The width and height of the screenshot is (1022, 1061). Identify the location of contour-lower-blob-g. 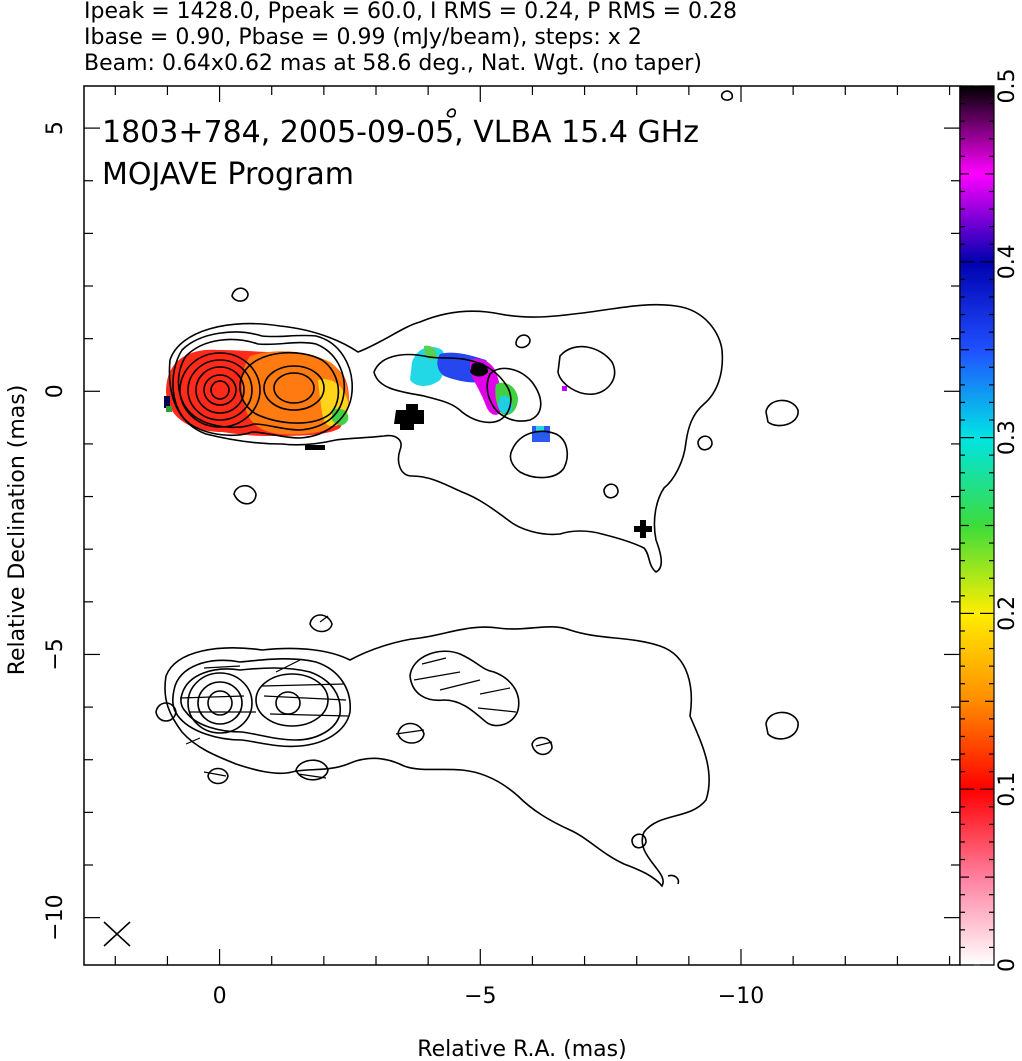
(782, 725).